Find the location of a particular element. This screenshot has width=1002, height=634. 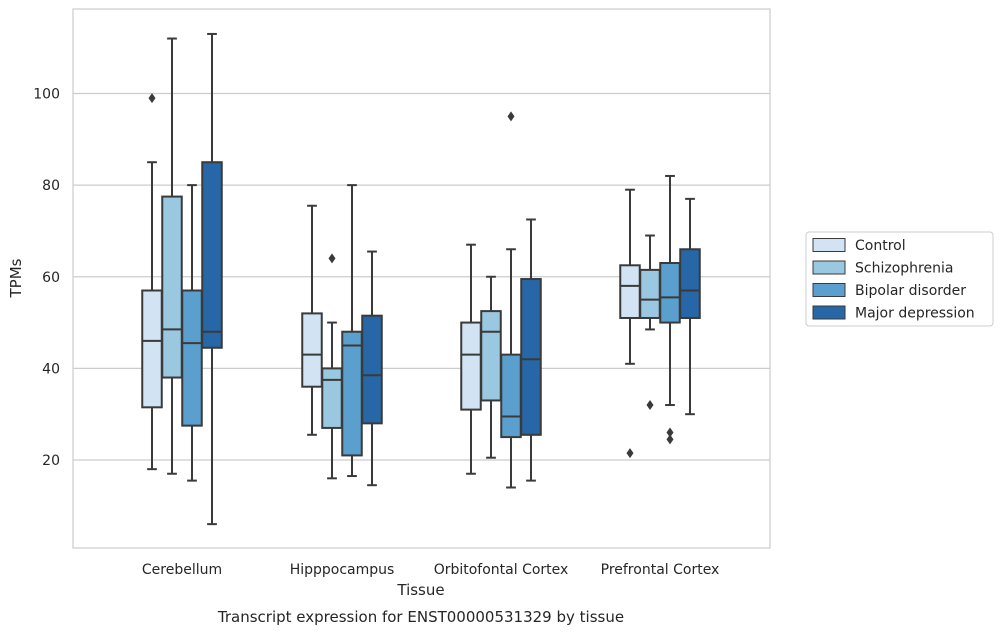

legend-label: Bipolar disorder is located at coordinates (910, 291).